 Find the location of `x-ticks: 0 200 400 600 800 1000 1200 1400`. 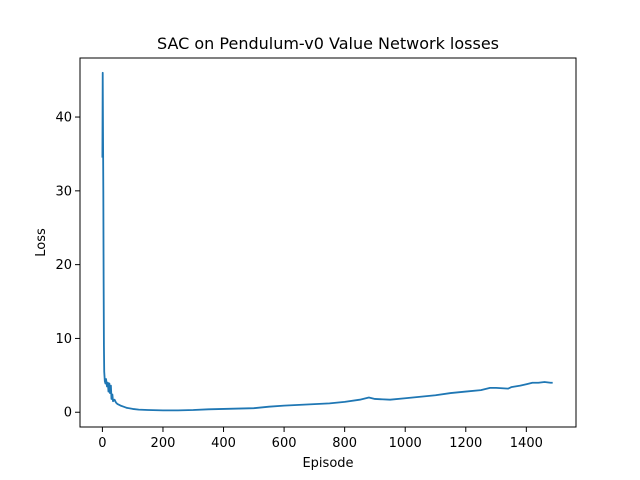

x-ticks: 0 200 400 600 800 1000 1200 1400 is located at coordinates (320, 439).